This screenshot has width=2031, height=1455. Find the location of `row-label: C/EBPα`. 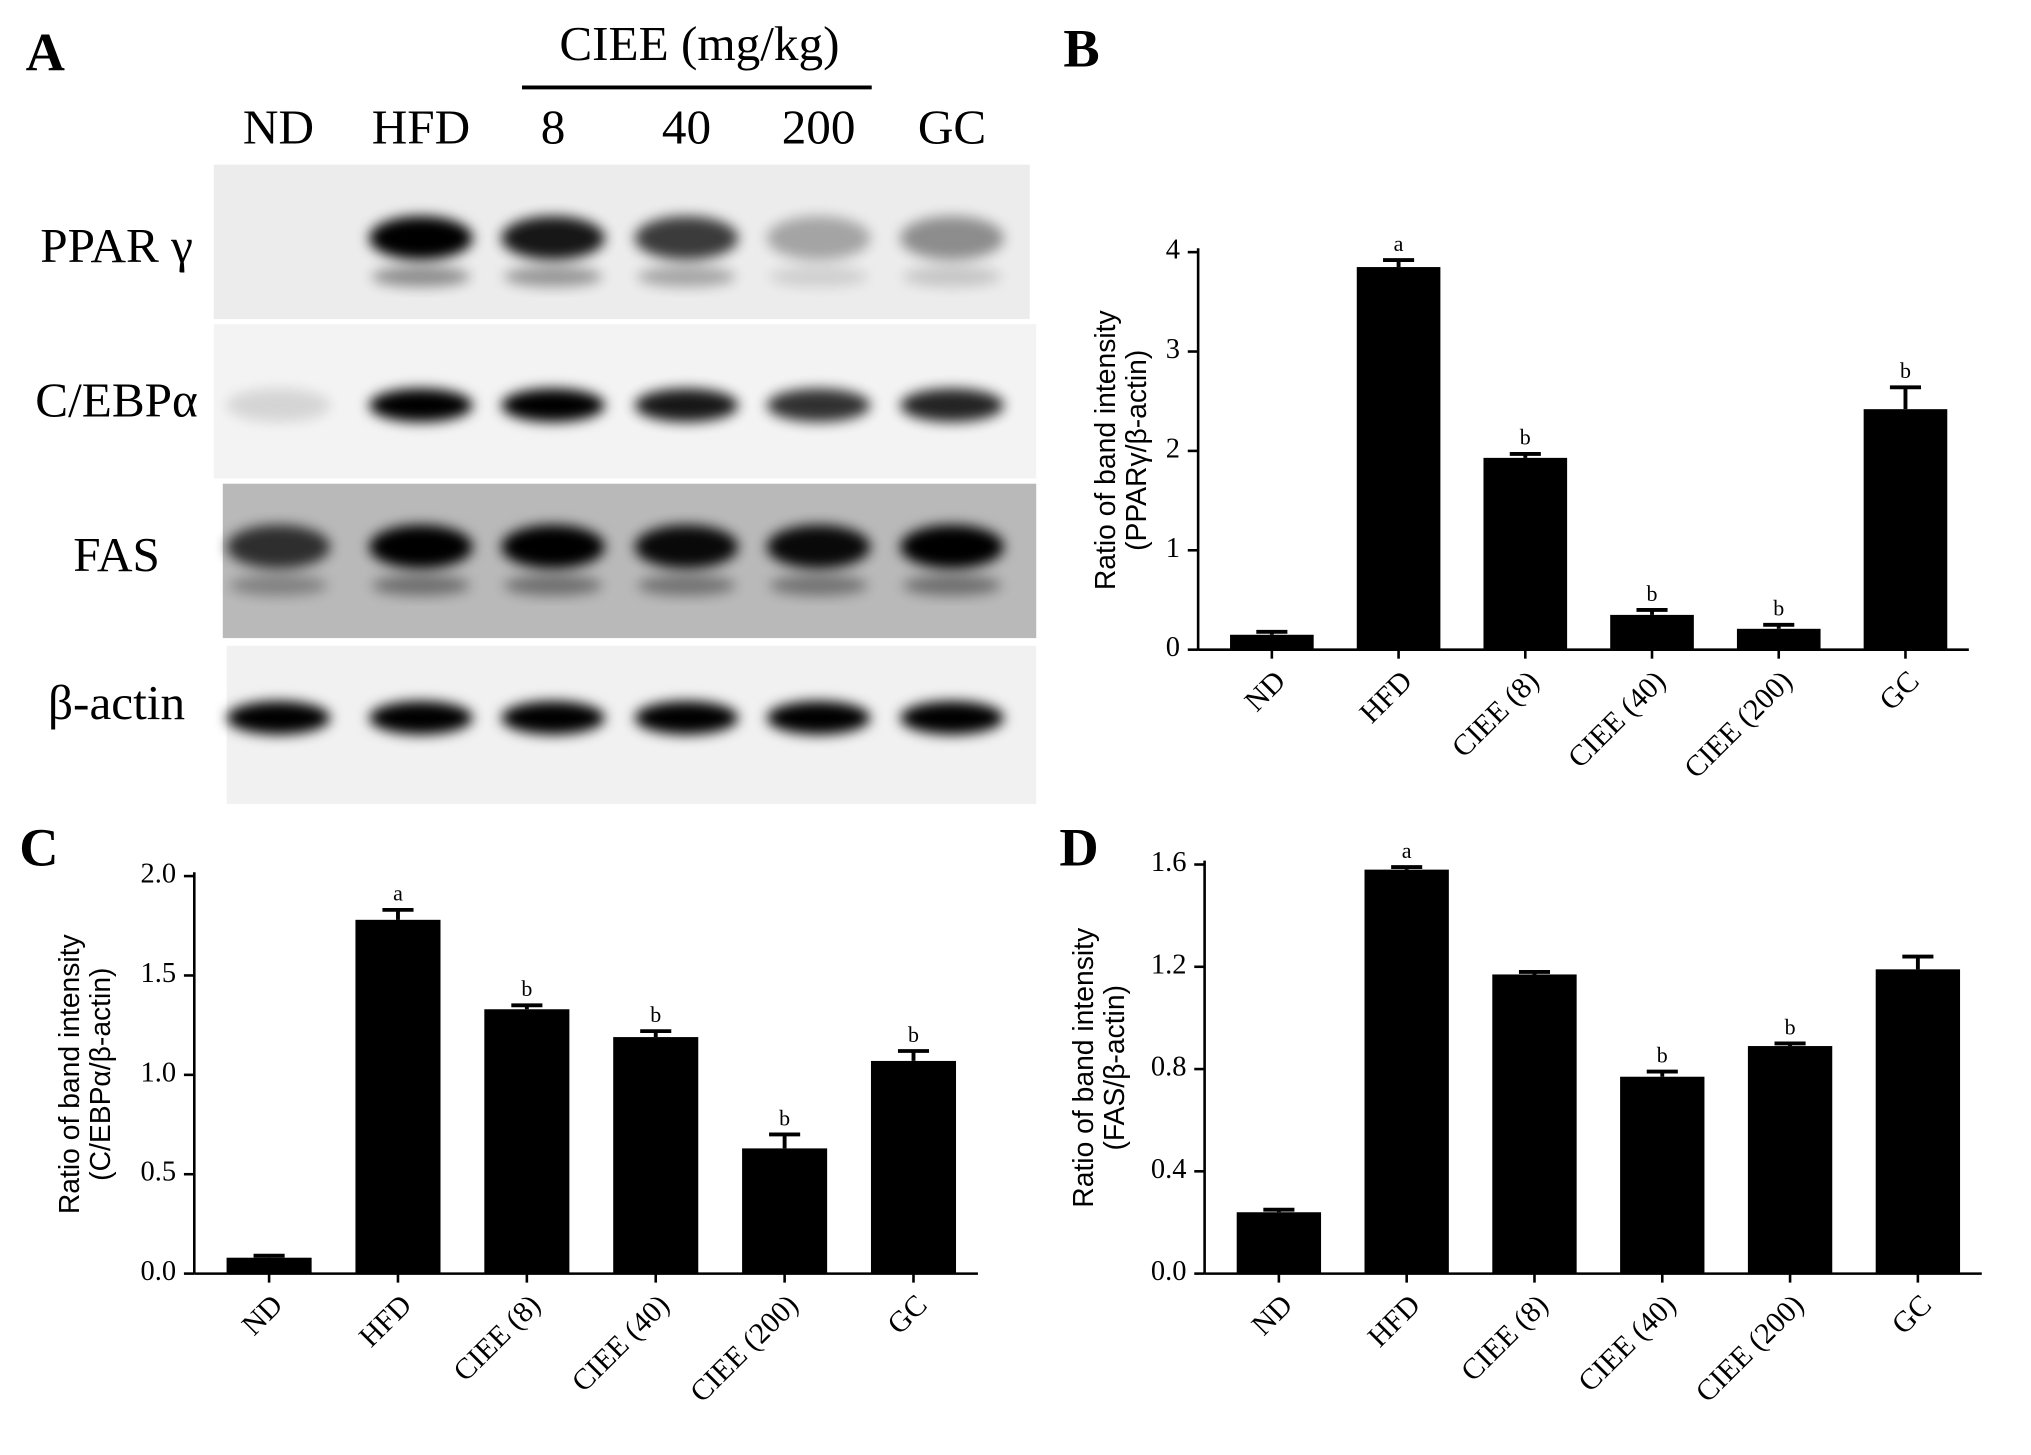

row-label: C/EBPα is located at coordinates (116, 400).